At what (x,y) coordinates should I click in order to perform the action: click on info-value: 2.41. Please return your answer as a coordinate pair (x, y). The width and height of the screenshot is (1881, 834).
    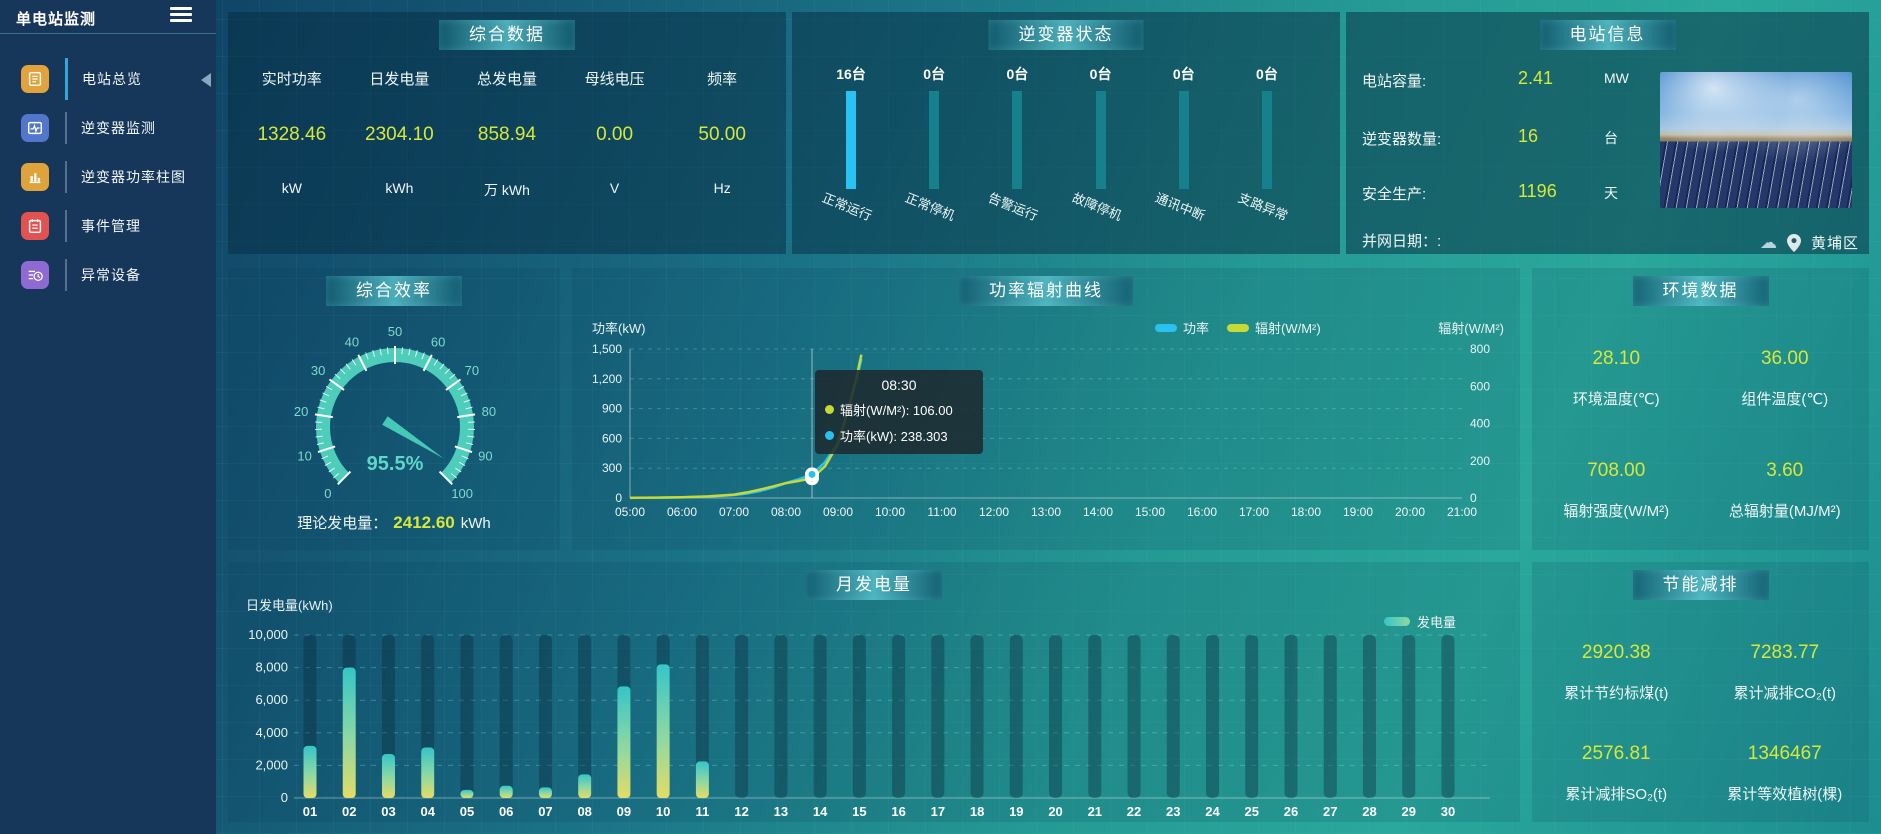
    Looking at the image, I should click on (1536, 78).